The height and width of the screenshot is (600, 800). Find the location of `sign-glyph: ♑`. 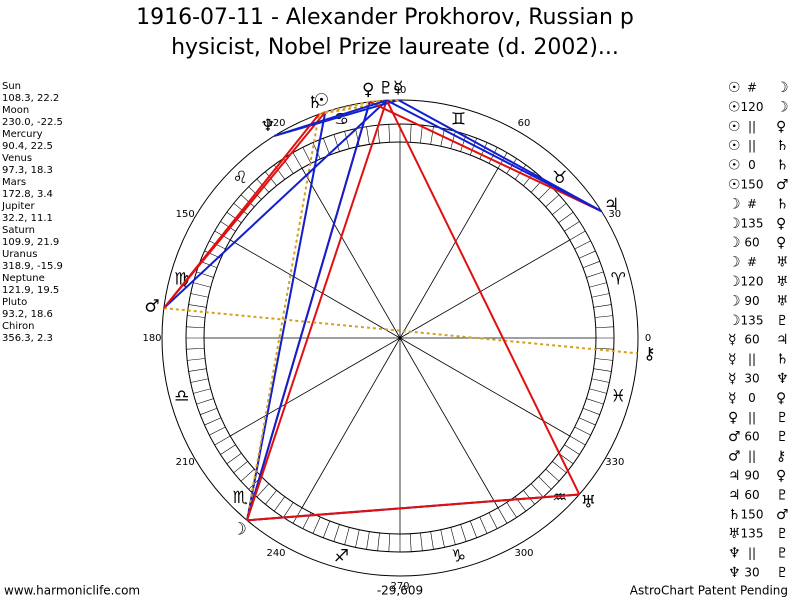

sign-glyph: ♑ is located at coordinates (458, 556).